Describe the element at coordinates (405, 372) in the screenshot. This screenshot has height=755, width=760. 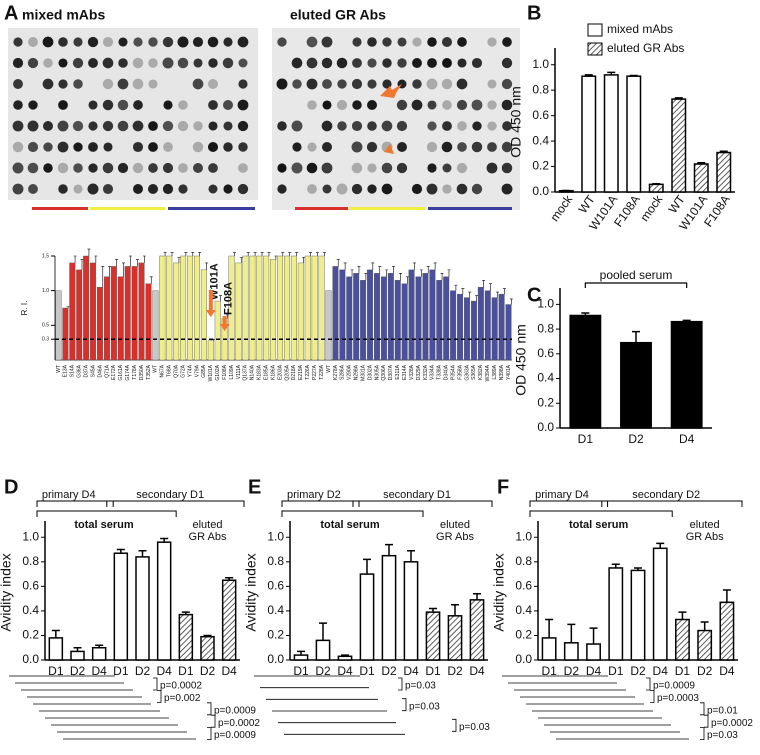
I see `x-tick-label: E314A` at that location.